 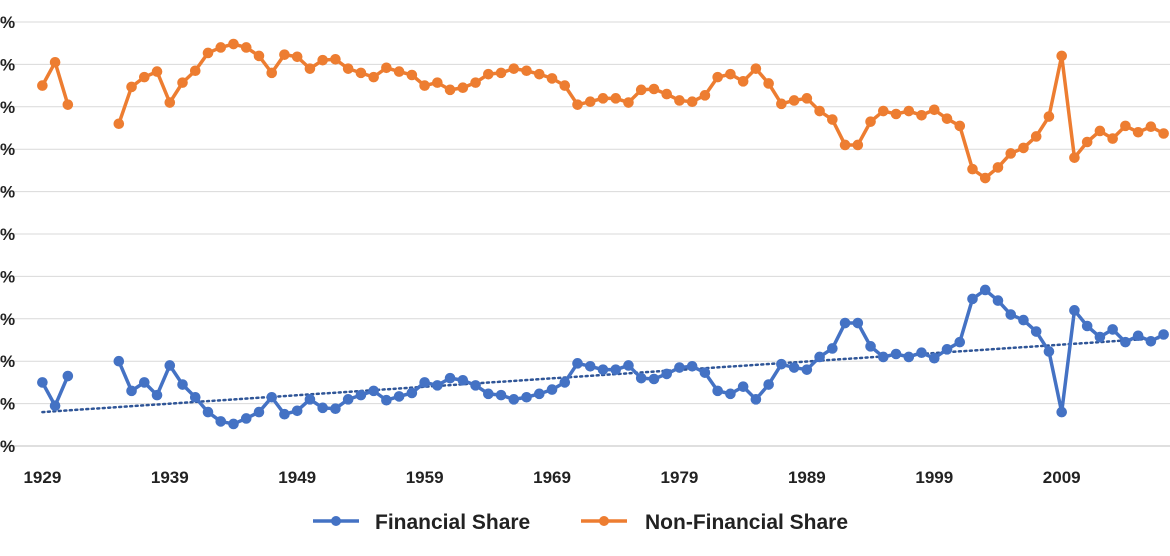 I want to click on x-tick-label: 1969, so click(x=552, y=477).